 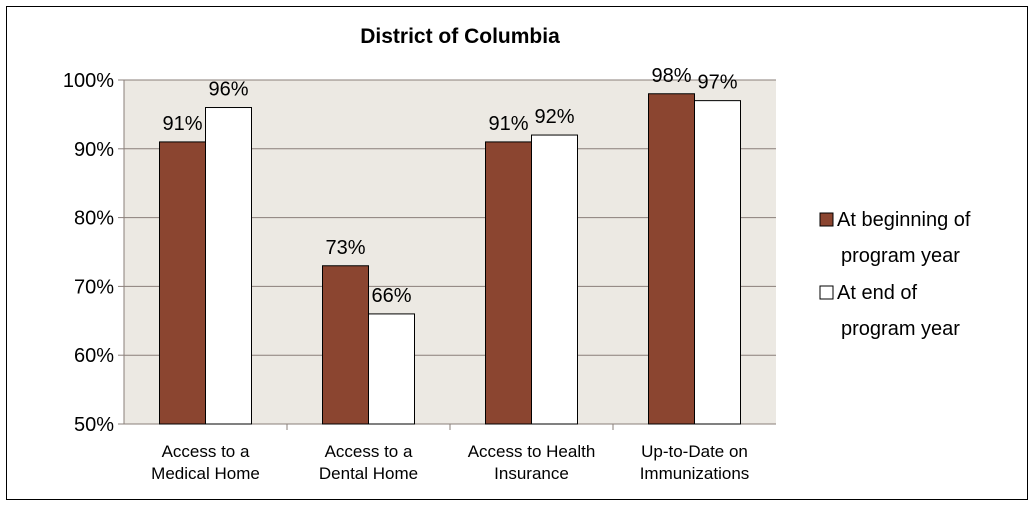 I want to click on y-tick-label: 50%, so click(x=94, y=425).